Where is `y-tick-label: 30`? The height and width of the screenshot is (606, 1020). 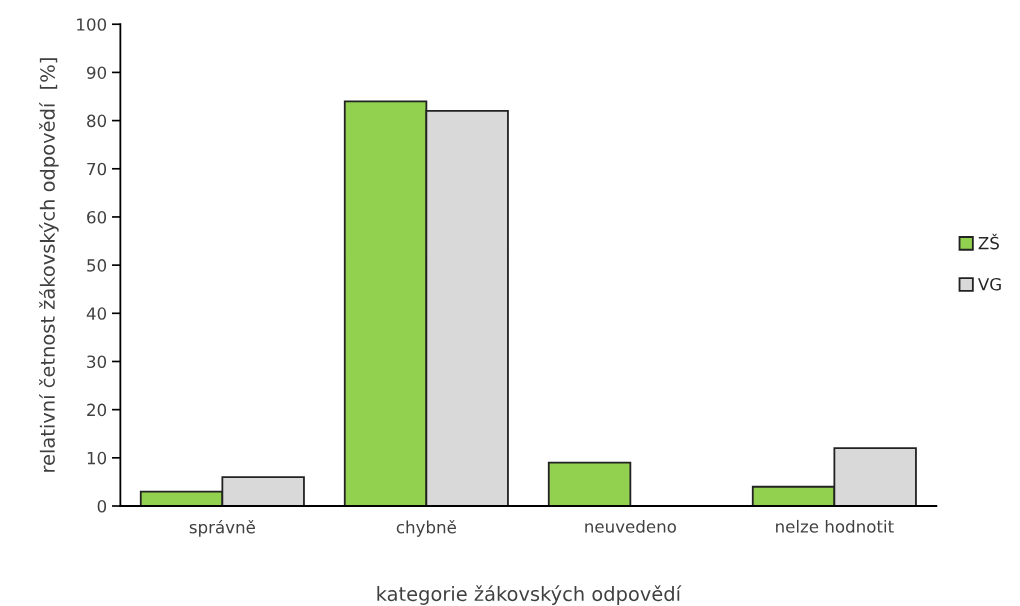
y-tick-label: 30 is located at coordinates (97, 362).